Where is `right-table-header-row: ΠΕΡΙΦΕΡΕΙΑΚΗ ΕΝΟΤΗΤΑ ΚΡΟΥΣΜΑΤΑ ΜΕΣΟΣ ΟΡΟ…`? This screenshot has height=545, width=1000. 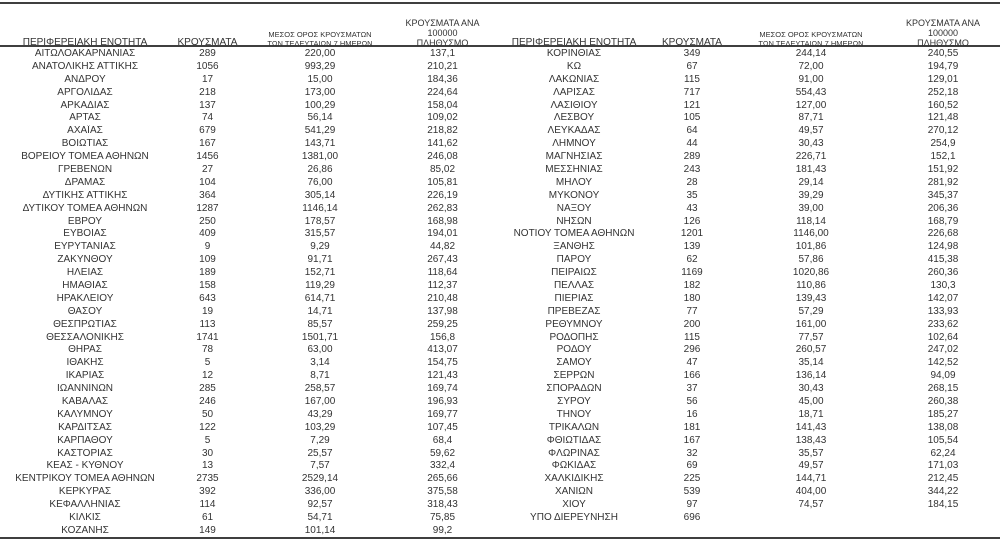 right-table-header-row: ΠΕΡΙΦΕΡΕΙΑΚΗ ΕΝΟΤΗΤΑ ΚΡΟΥΣΜΑΤΑ ΜΕΣΟΣ ΟΡΟ… is located at coordinates (745, 33).